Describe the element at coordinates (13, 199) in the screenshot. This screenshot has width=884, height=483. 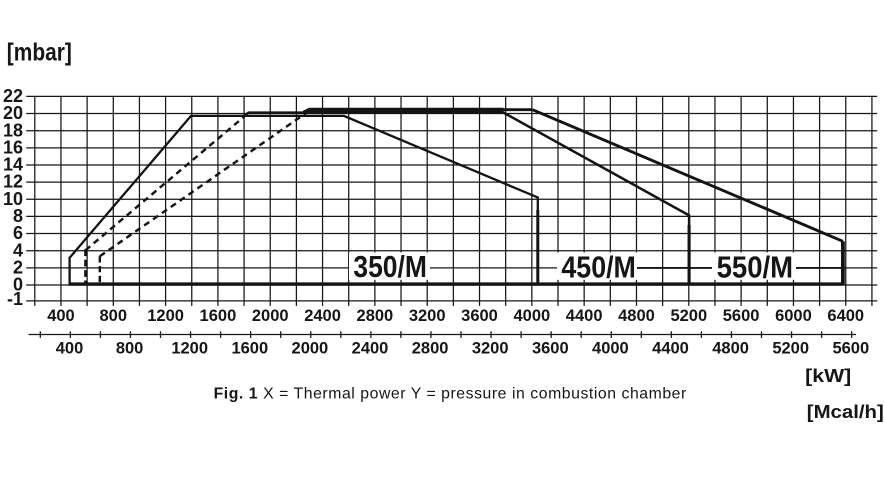
I see `svg-text: 10` at that location.